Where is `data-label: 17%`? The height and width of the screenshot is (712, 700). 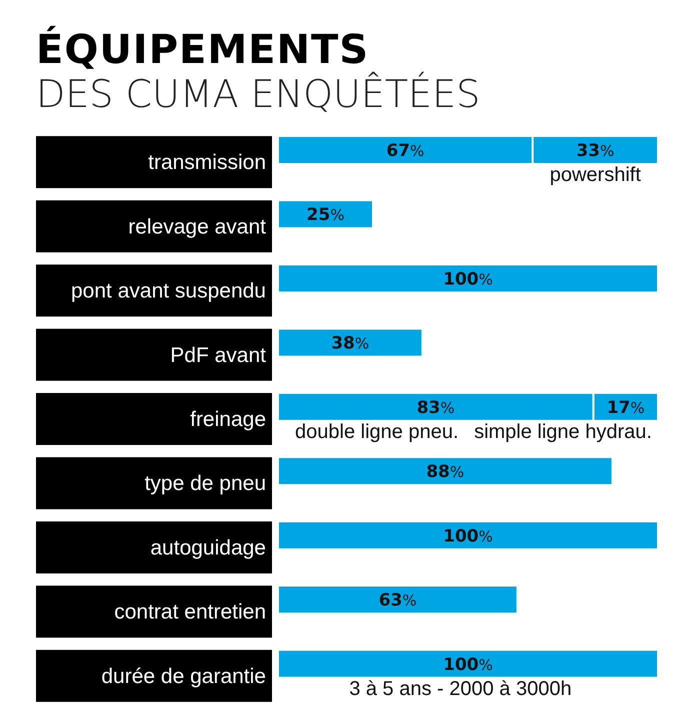 data-label: 17% is located at coordinates (625, 408).